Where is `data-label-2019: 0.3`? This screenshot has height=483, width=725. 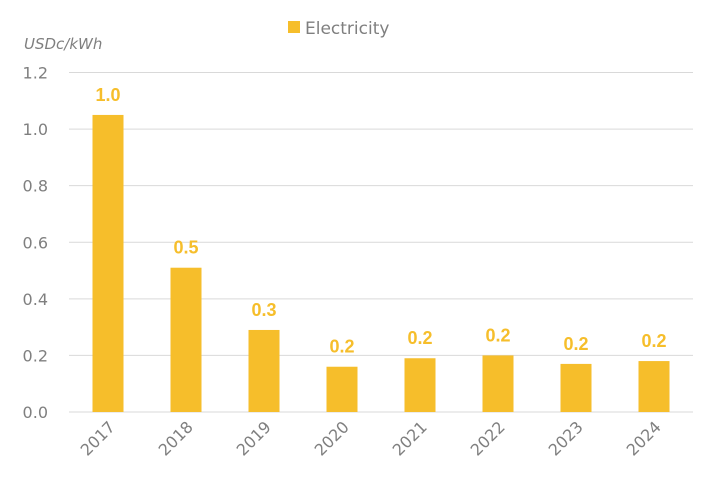
data-label-2019: 0.3 is located at coordinates (263, 310).